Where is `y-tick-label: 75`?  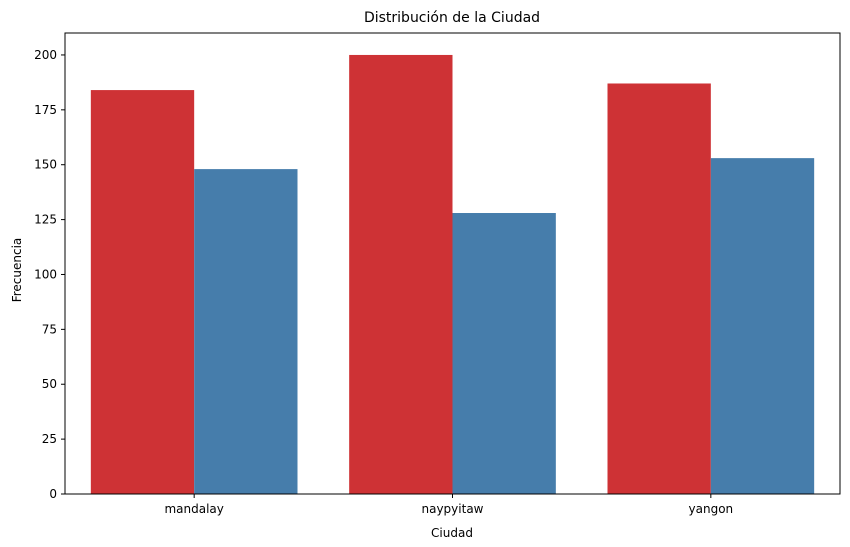
y-tick-label: 75 is located at coordinates (49, 329).